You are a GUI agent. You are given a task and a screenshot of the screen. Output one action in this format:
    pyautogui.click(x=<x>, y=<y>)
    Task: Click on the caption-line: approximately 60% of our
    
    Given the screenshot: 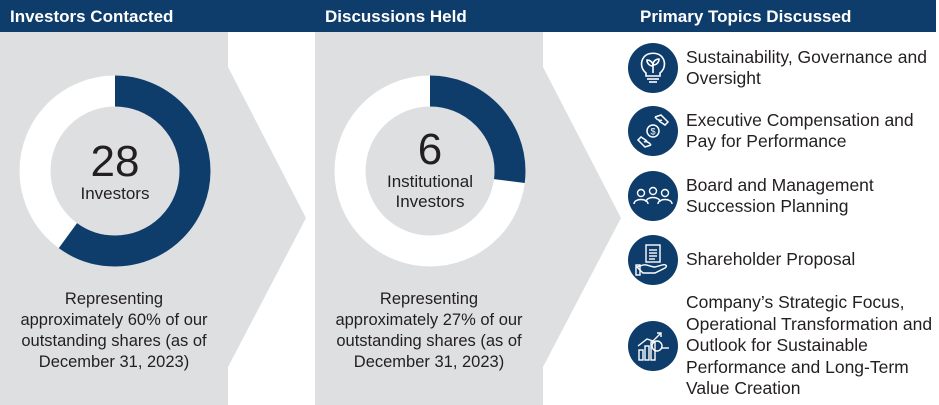 What is the action you would take?
    pyautogui.click(x=114, y=320)
    